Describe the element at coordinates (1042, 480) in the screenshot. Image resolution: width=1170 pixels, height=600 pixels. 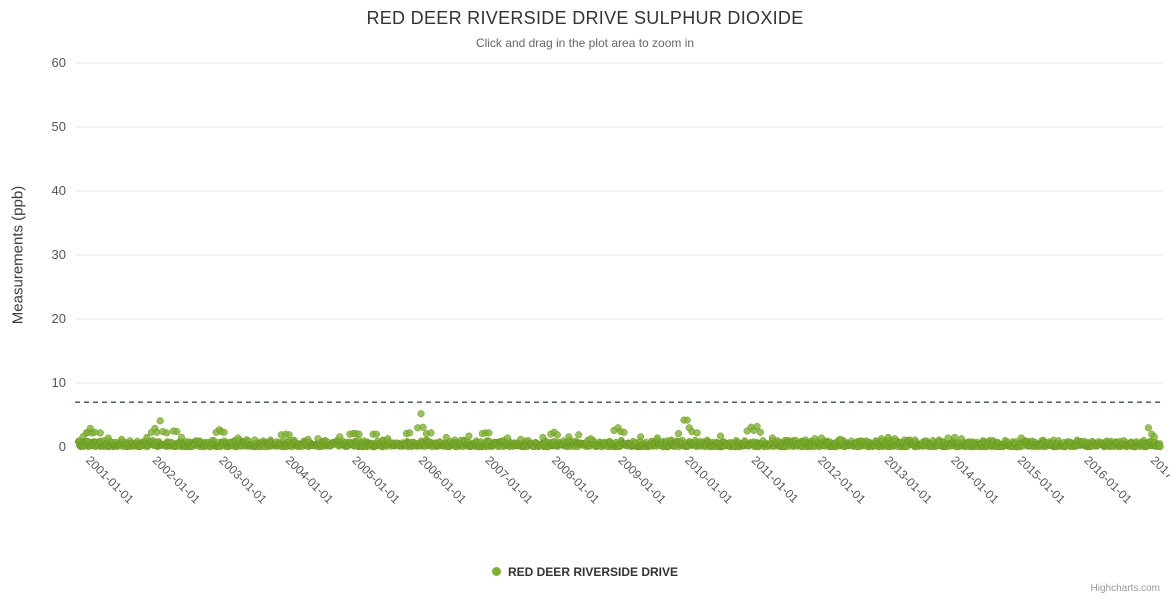
I see `svg-text: 2015-01-01` at that location.